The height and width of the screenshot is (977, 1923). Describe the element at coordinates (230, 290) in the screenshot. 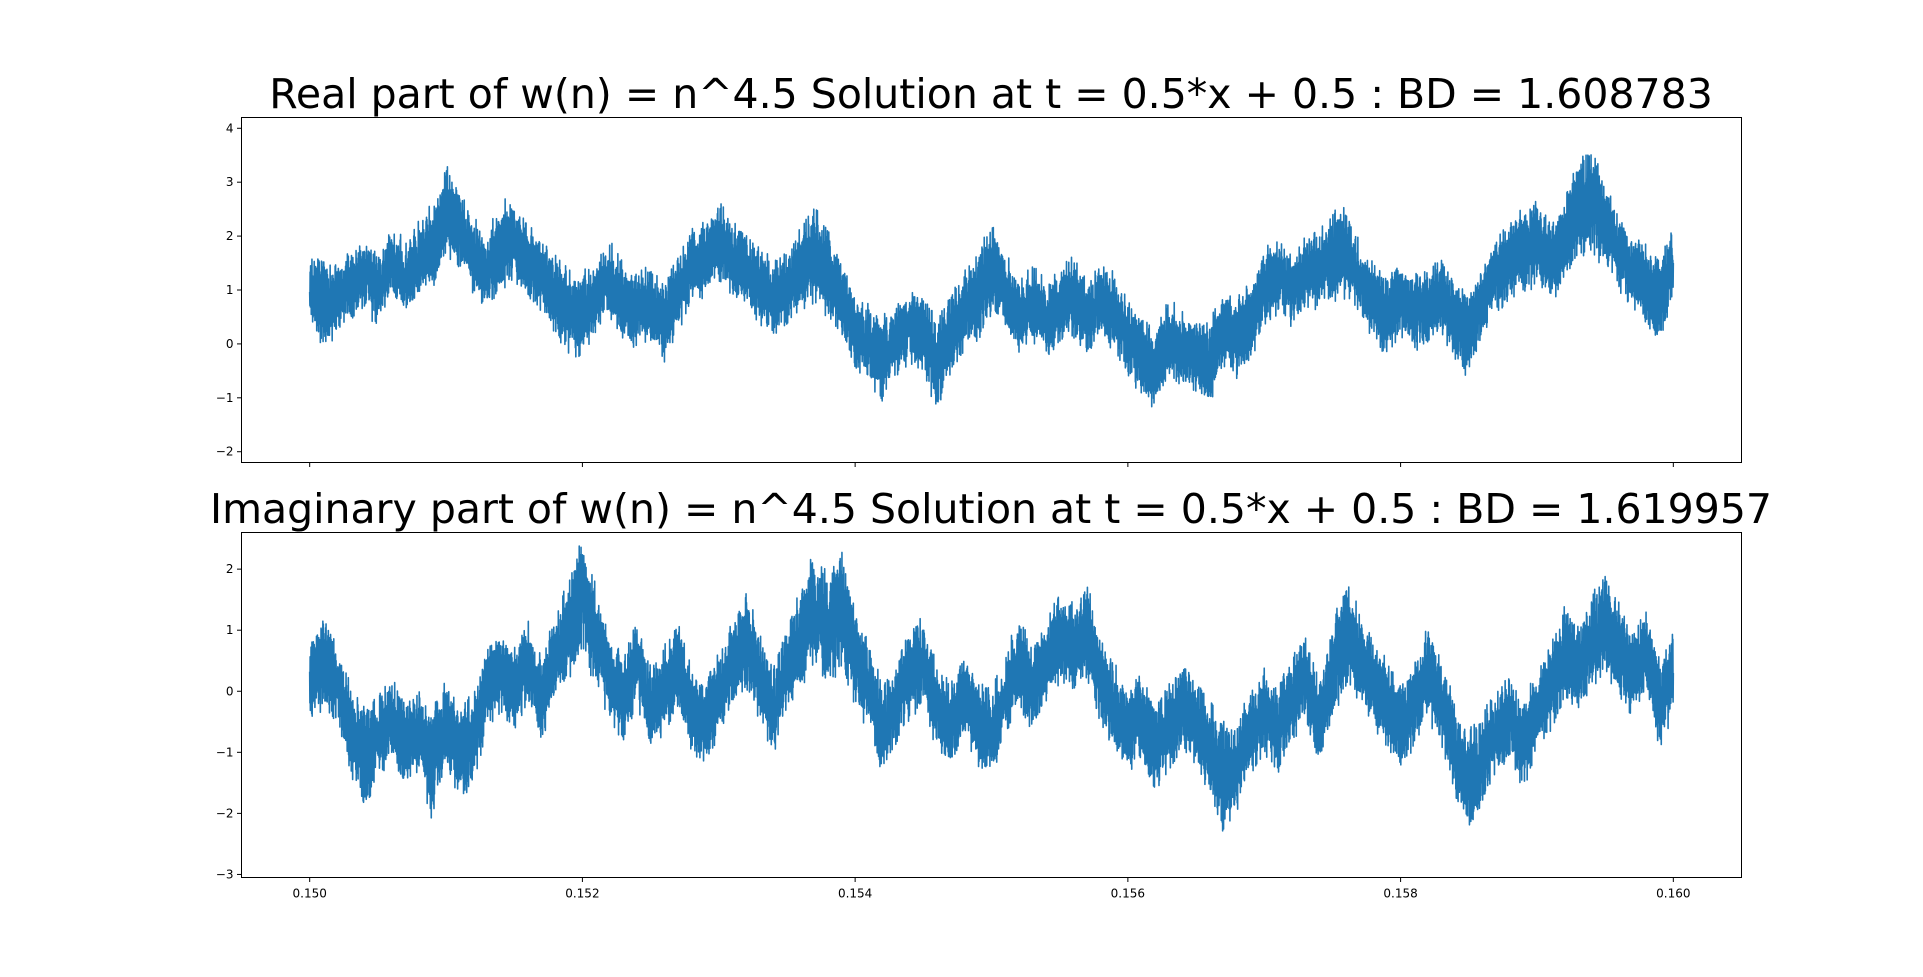

I see `real-part-y-tick-label: 1` at that location.